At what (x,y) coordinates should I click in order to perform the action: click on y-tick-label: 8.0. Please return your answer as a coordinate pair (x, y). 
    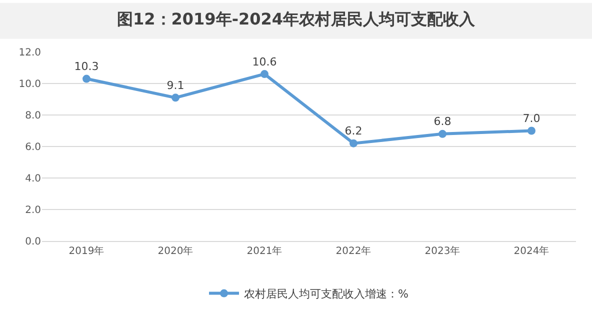
    Looking at the image, I should click on (33, 116).